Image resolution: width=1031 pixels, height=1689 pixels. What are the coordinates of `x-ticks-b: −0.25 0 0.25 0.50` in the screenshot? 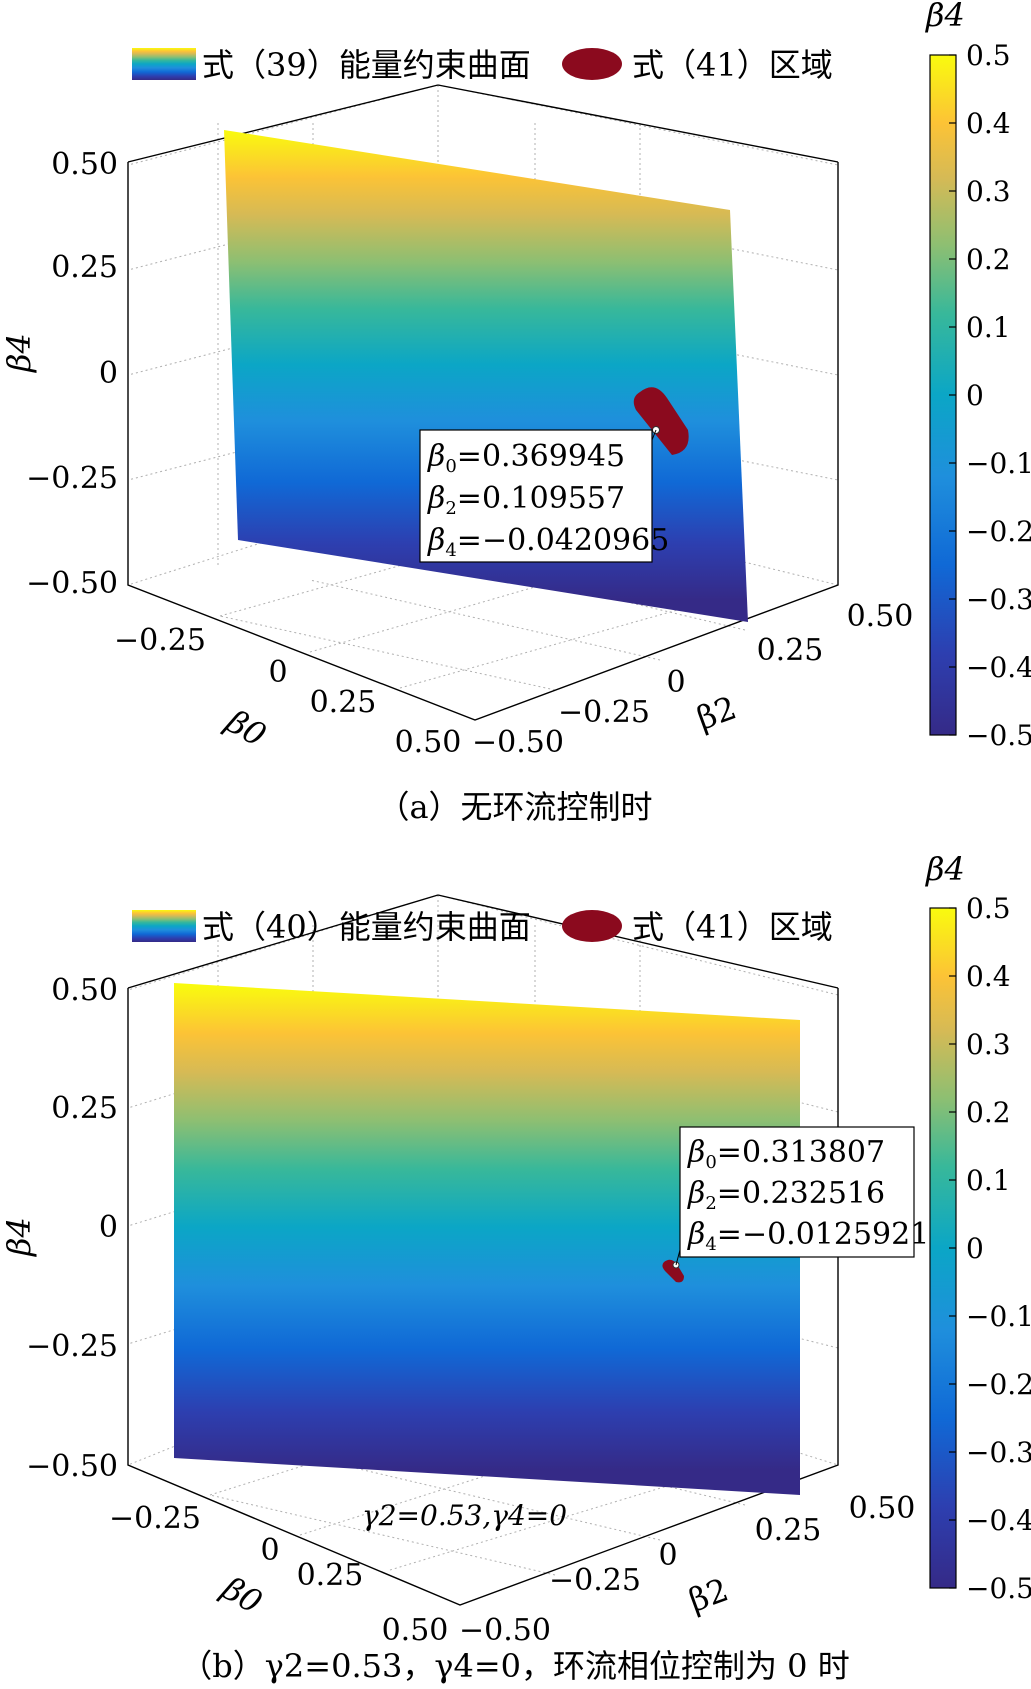 It's located at (278, 1574).